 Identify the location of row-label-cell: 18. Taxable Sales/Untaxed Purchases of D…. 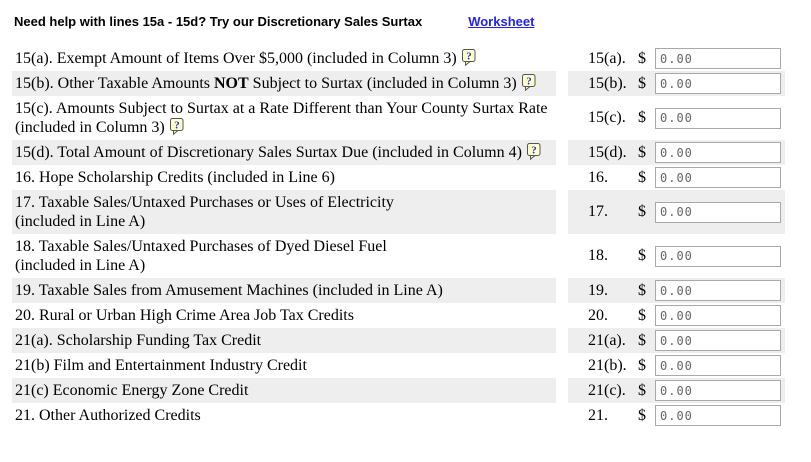
(284, 256).